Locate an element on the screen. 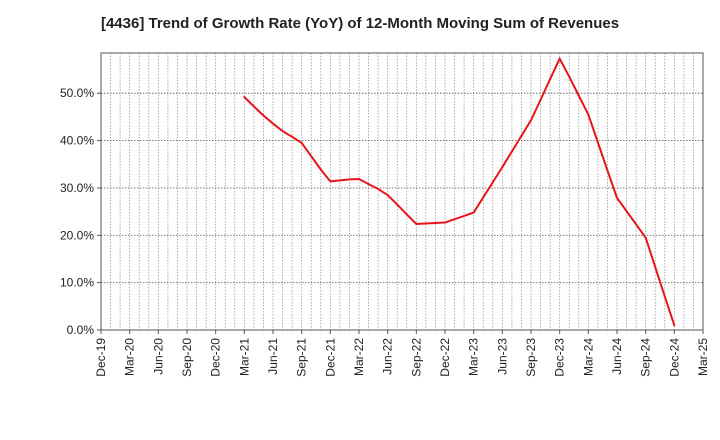  y-tick-label: 10.0% is located at coordinates (77, 283).